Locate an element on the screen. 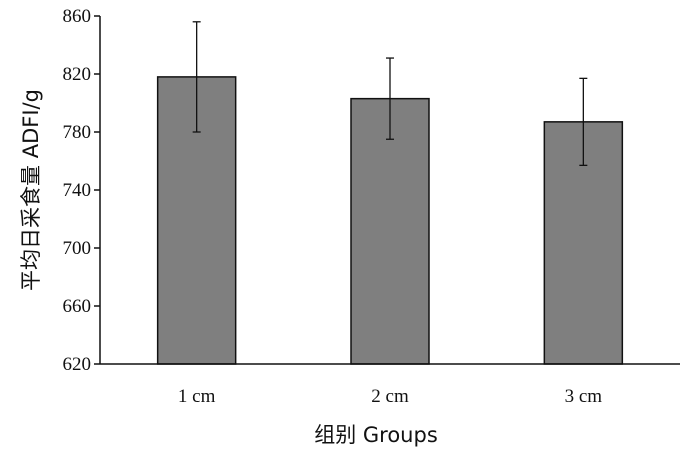 Image resolution: width=700 pixels, height=449 pixels. y-tick-label: 780 is located at coordinates (77, 132).